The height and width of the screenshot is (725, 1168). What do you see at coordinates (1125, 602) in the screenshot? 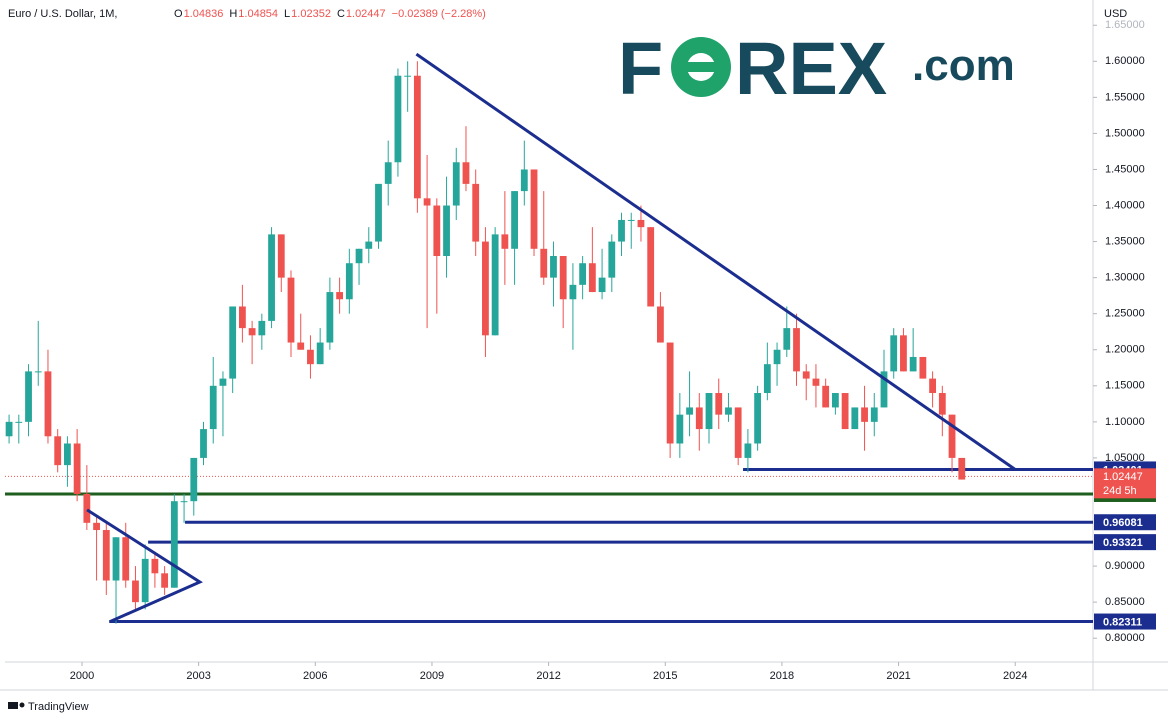
I see `y-tick-label: 0.85000` at bounding box center [1125, 602].